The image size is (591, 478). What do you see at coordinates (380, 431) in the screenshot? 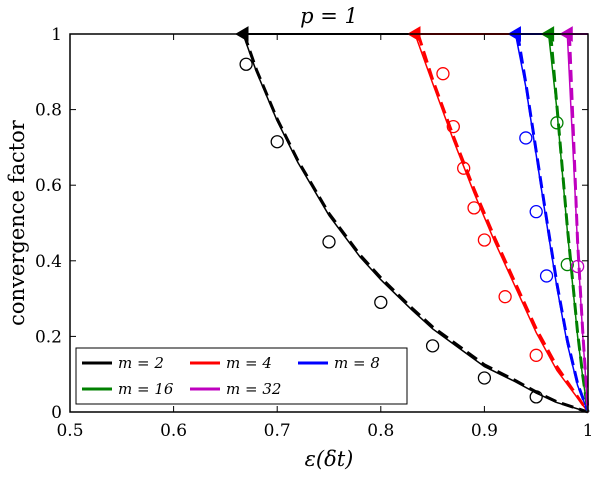
I see `x-tick-label: 0.8` at bounding box center [380, 431].